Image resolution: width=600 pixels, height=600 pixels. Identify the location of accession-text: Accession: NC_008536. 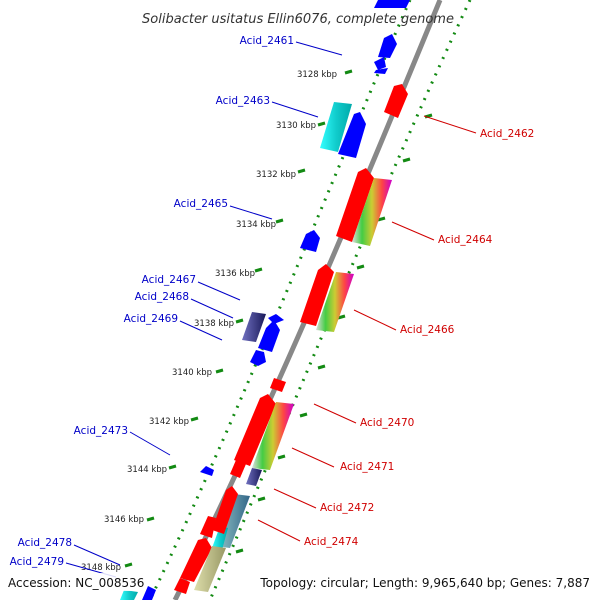
(76, 583).